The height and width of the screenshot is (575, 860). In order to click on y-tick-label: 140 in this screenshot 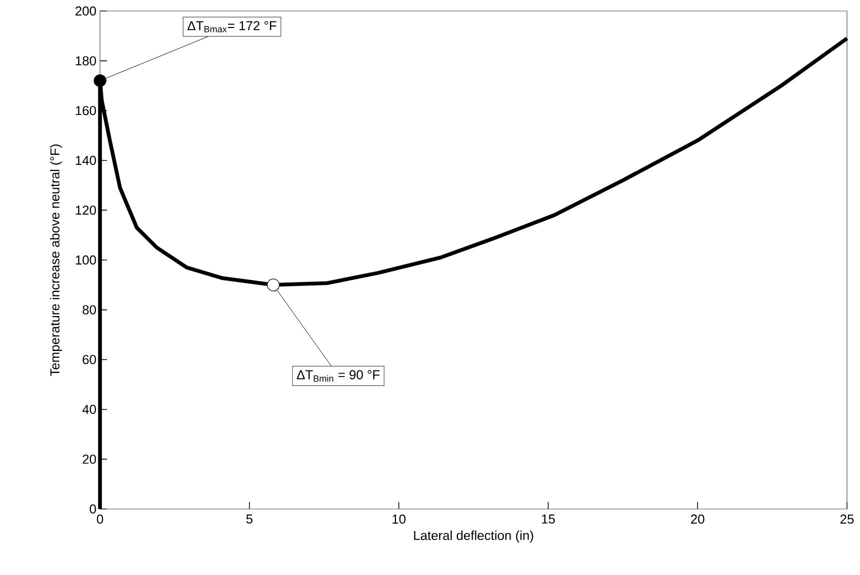, I will do `click(86, 160)`.